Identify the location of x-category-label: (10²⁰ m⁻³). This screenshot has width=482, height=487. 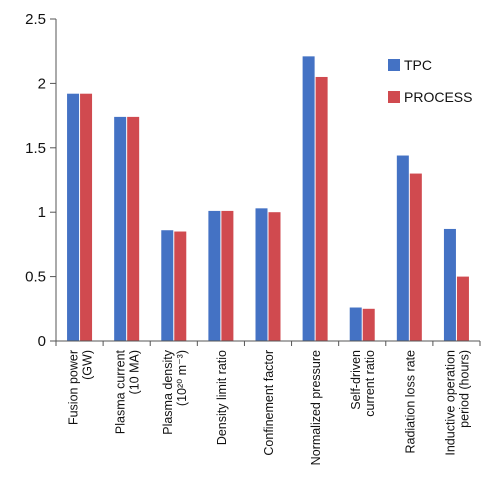
(182, 378).